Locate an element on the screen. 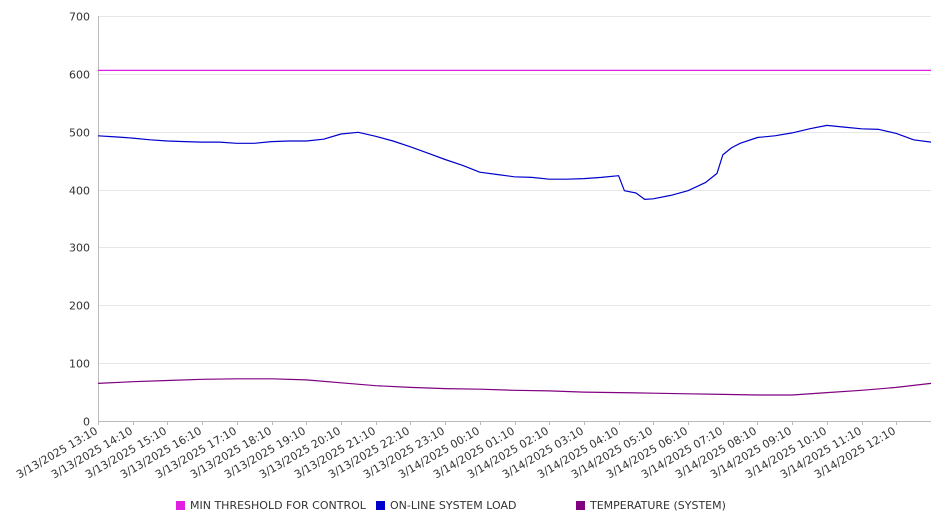 Image resolution: width=946 pixels, height=526 pixels. y-tick-label: 600 is located at coordinates (79, 75).